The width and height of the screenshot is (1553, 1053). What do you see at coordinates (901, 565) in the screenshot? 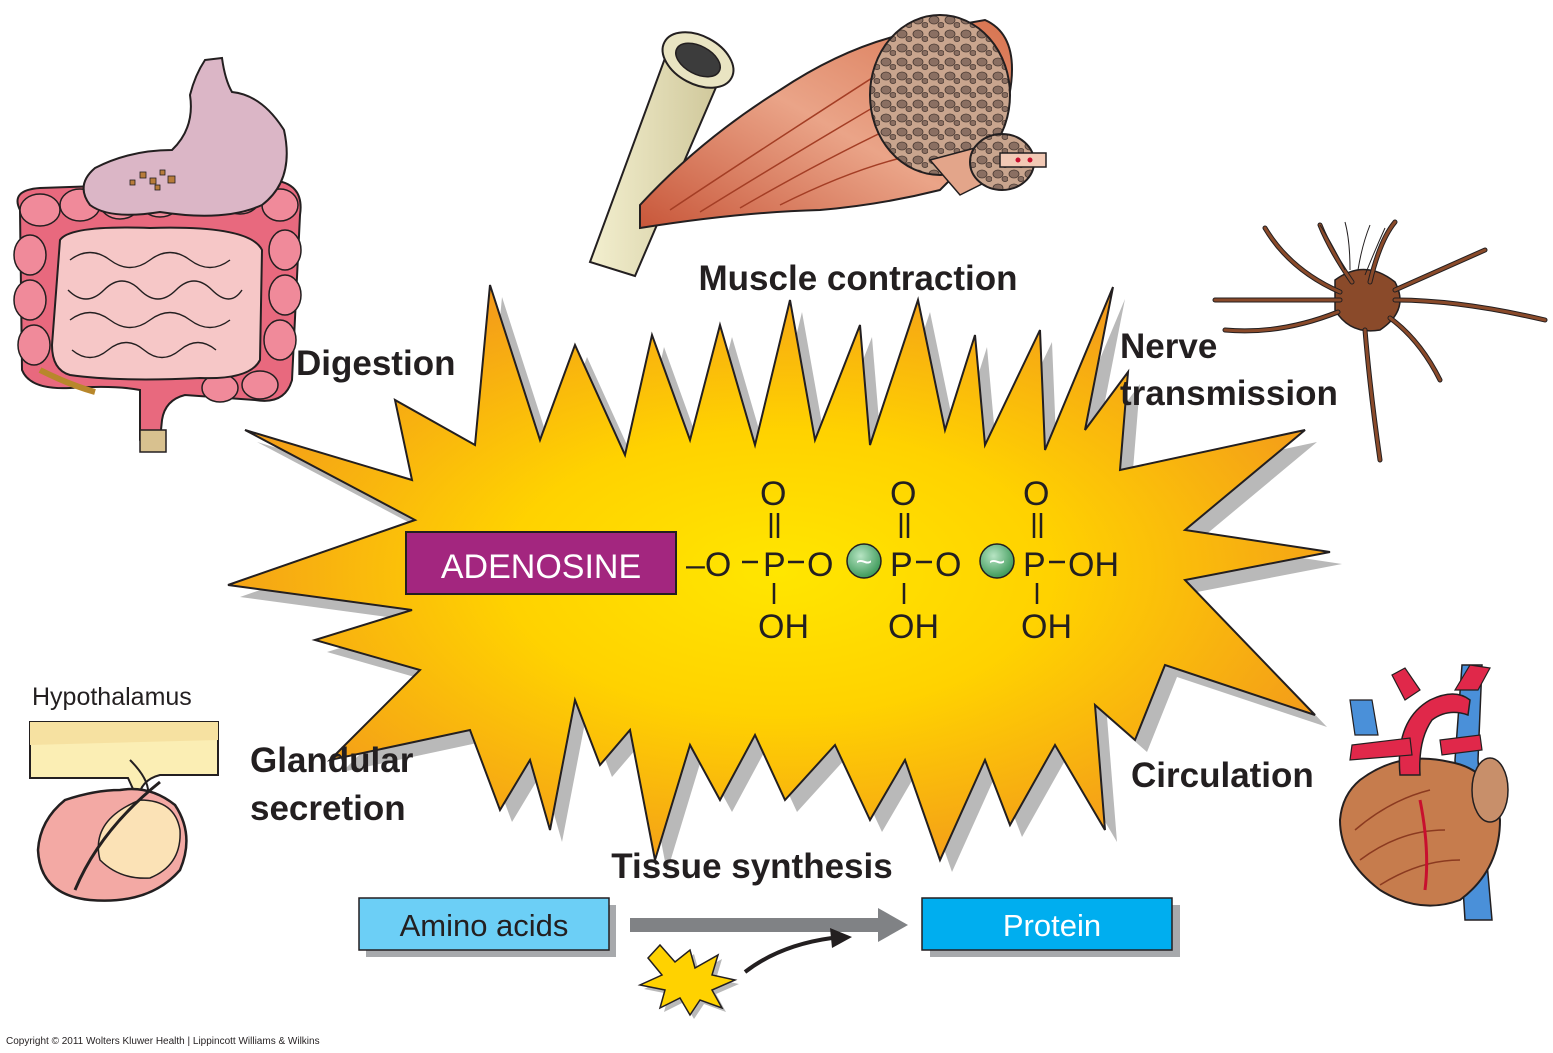
I see `phosphorus-2: P` at bounding box center [901, 565].